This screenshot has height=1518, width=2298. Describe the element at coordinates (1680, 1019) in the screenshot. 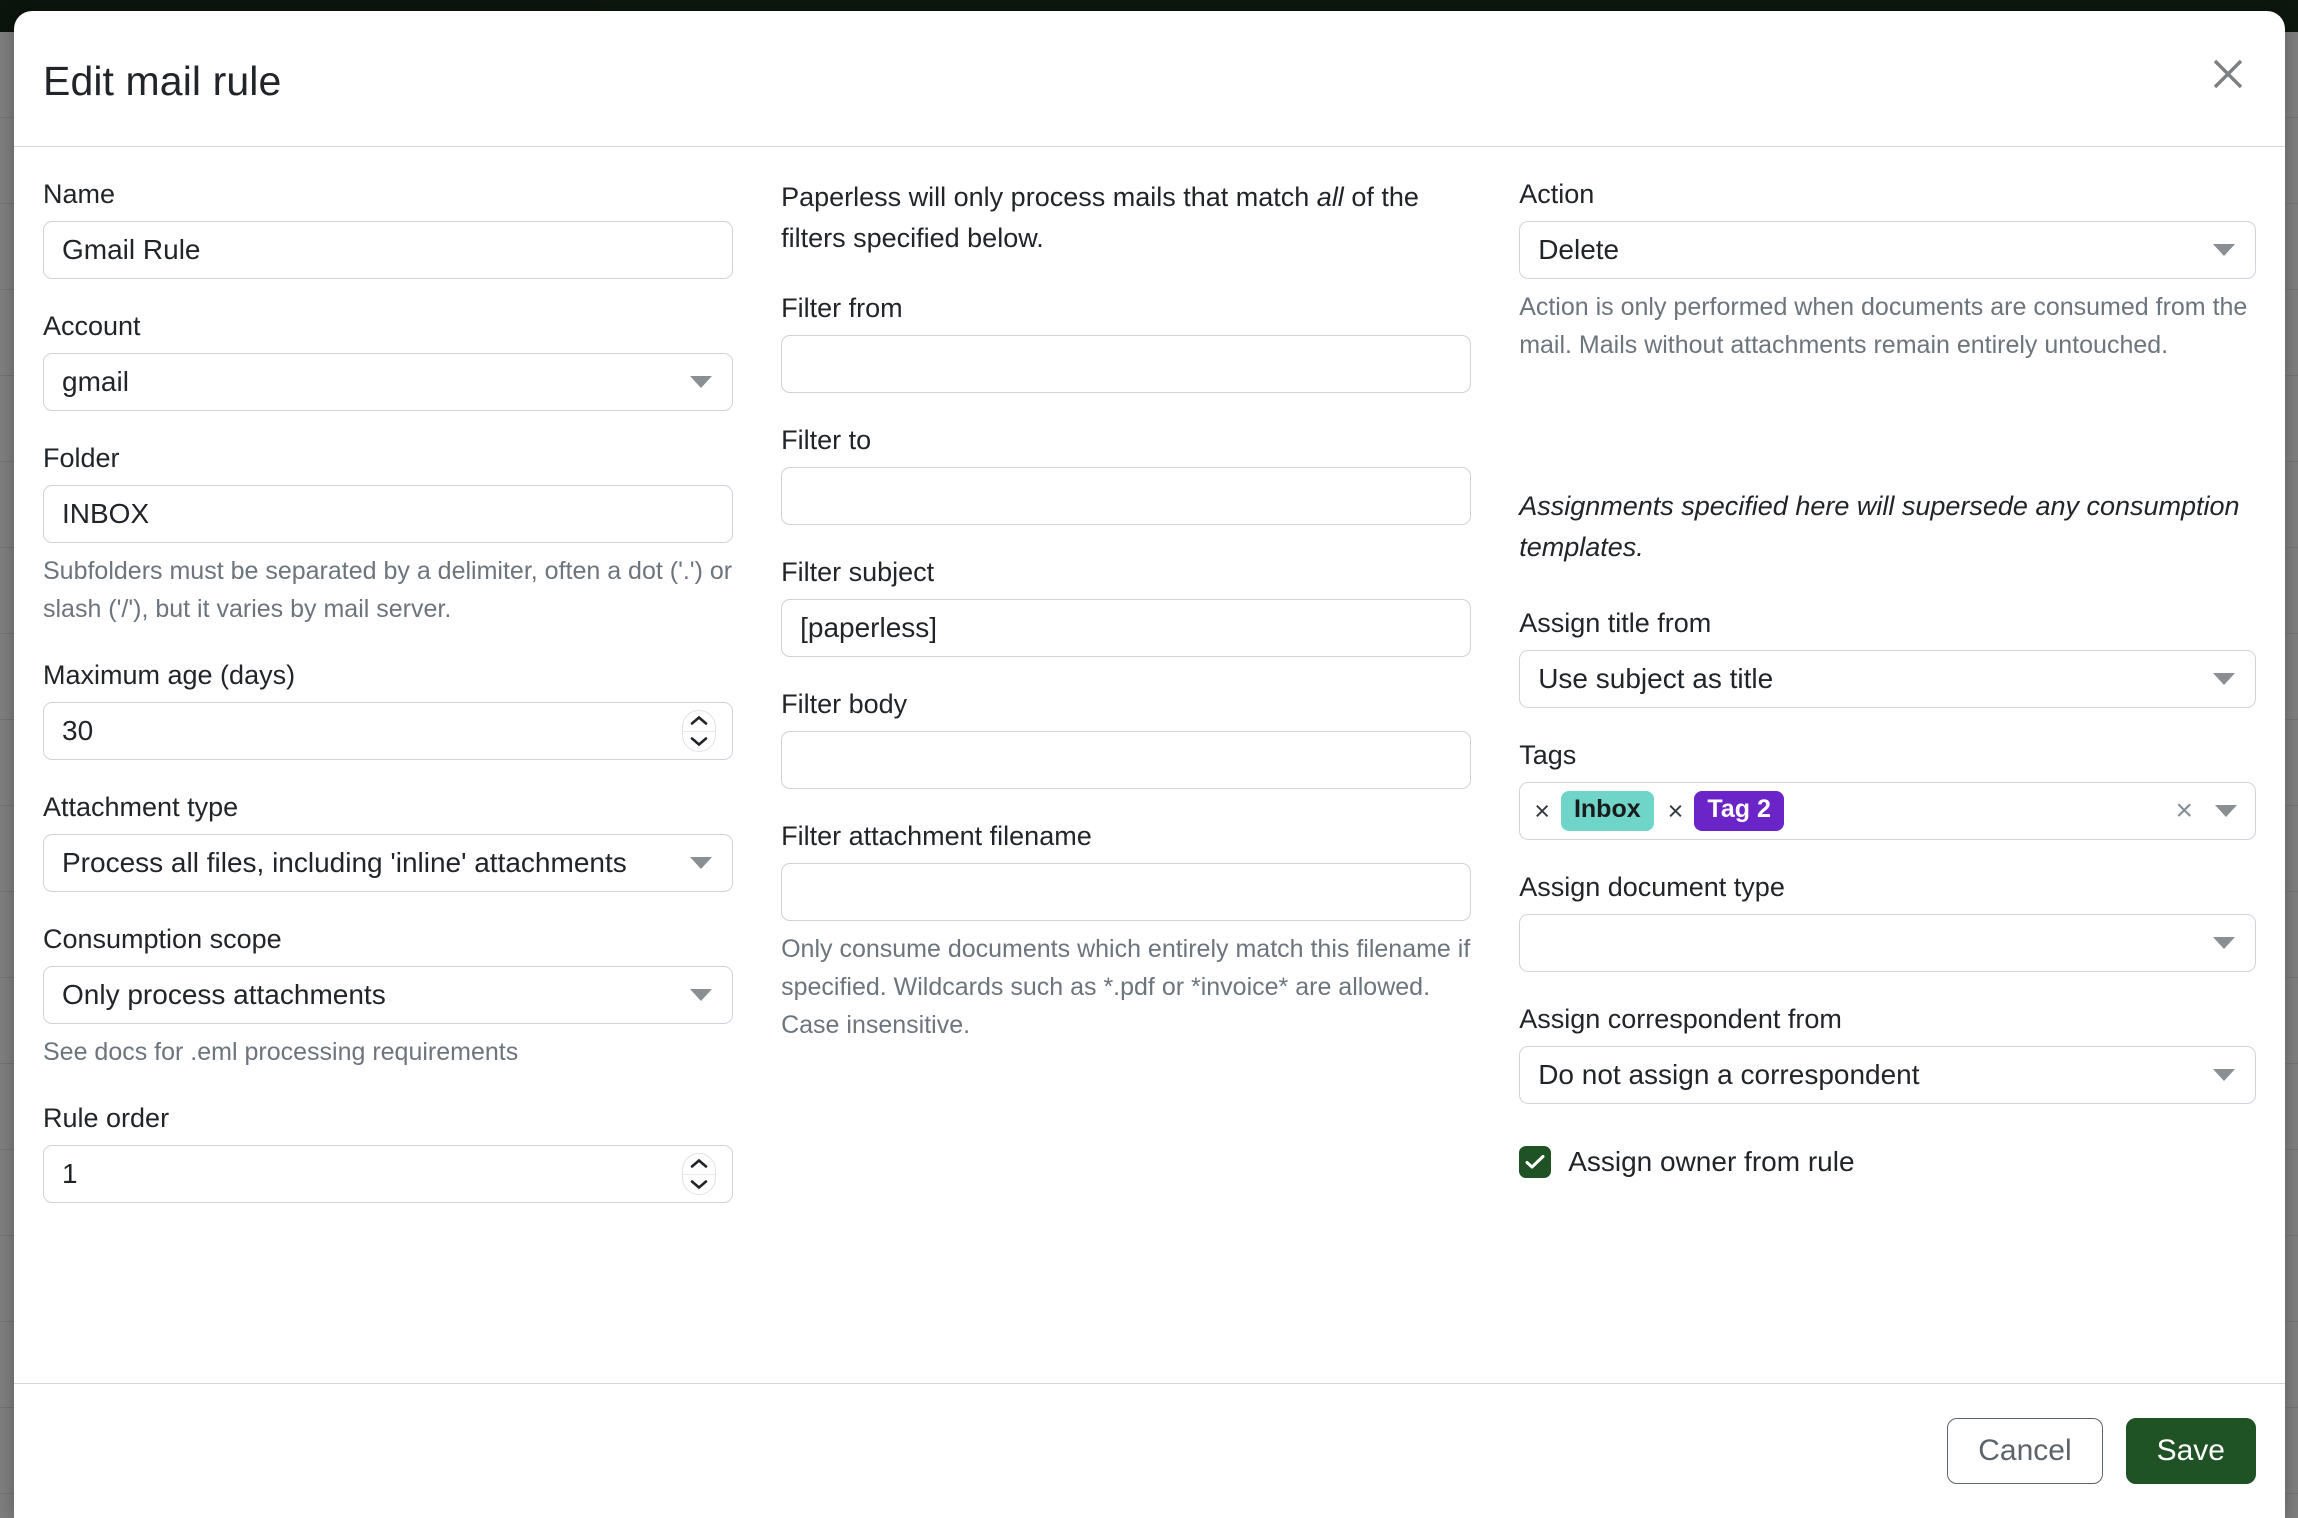

I see `field-label-assign-correspondent-from: Assign correspondent from` at that location.